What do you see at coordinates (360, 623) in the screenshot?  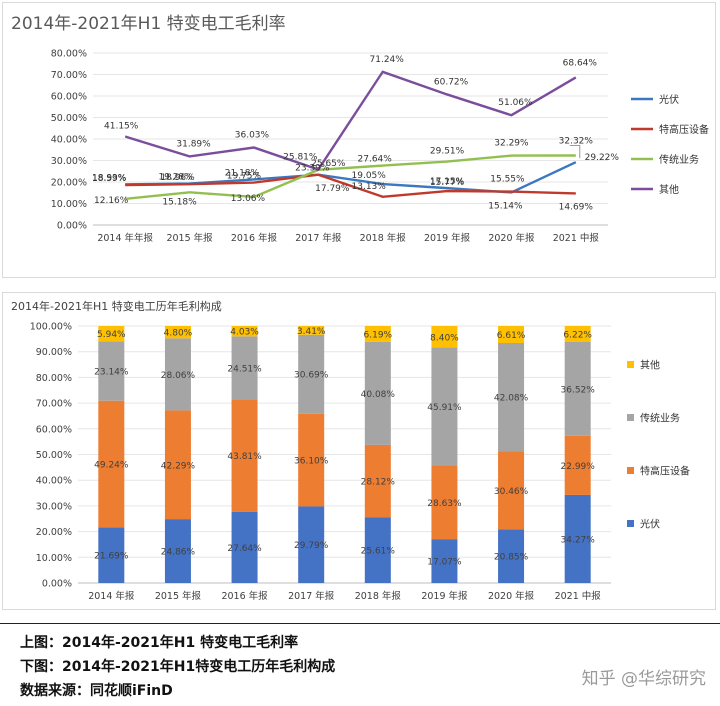 I see `caption-divider` at bounding box center [360, 623].